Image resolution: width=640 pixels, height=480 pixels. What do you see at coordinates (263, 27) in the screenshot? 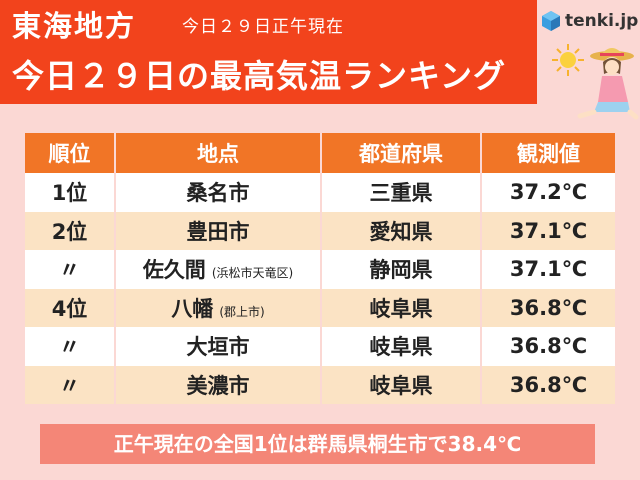
I see `as-of-label: 今日２９日正午現在` at bounding box center [263, 27].